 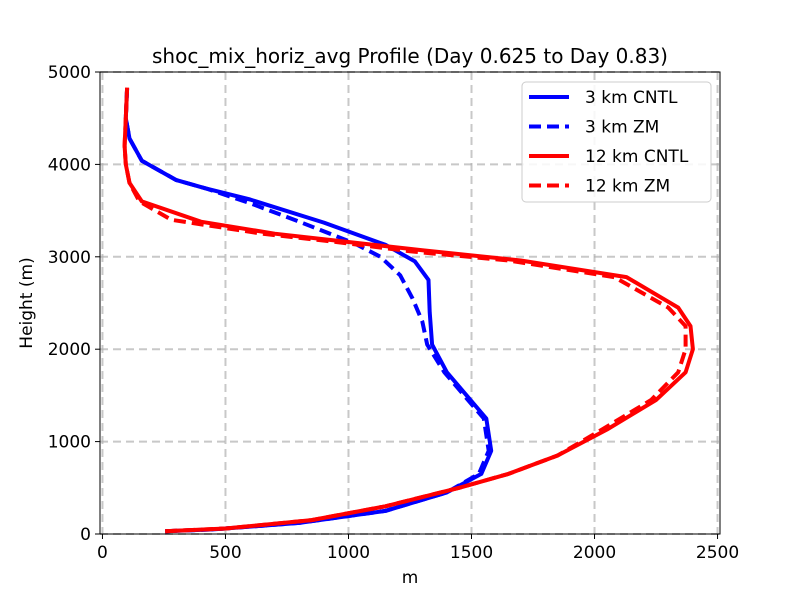 I want to click on x-axis-label: m, so click(x=410, y=578).